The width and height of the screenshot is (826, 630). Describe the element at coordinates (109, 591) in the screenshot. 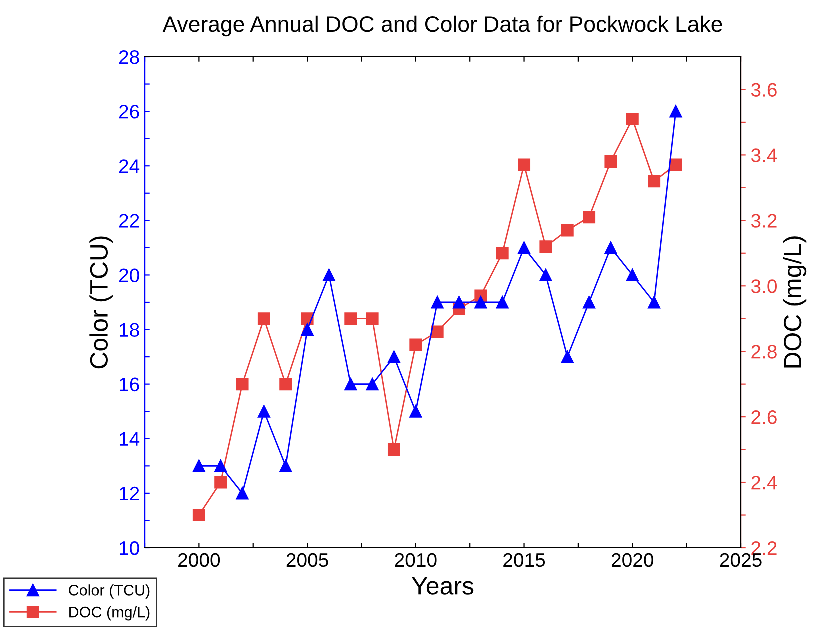

I see `legend-label: Color (TCU)` at that location.